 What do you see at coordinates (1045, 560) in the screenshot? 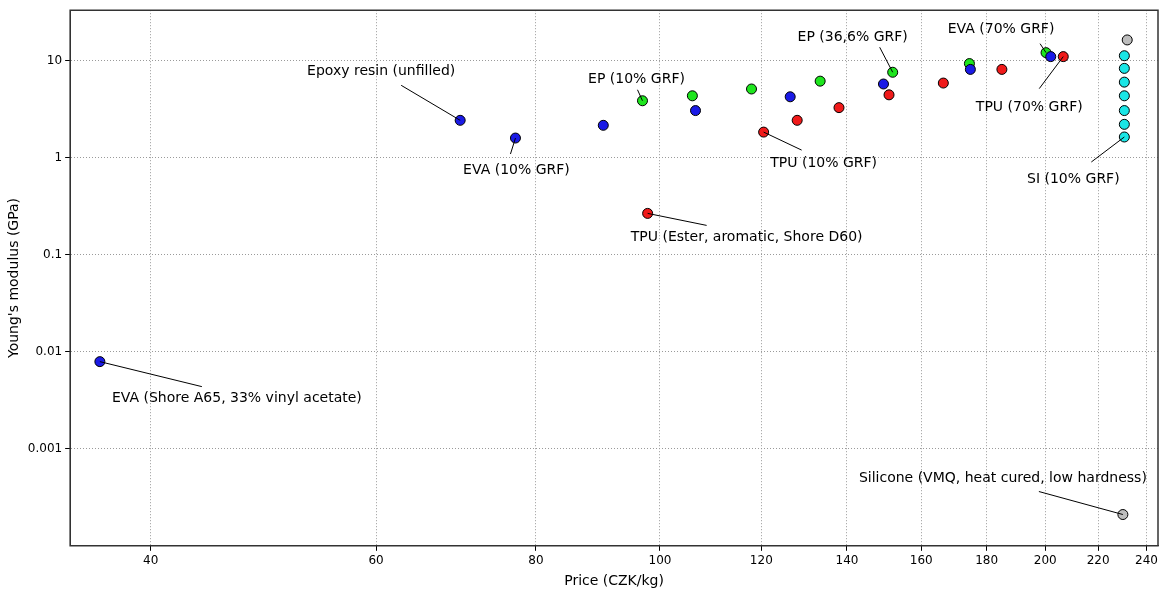
I see `x-tick-label: 200` at bounding box center [1045, 560].